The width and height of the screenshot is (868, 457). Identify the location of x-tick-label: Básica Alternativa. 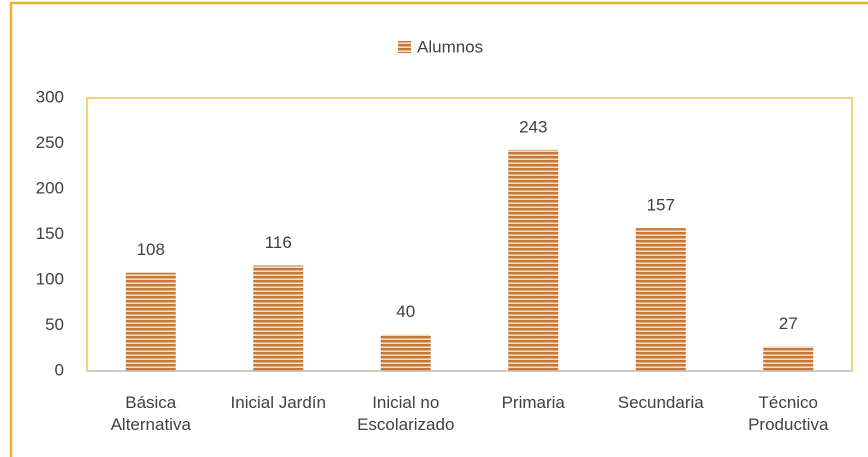
(150, 413).